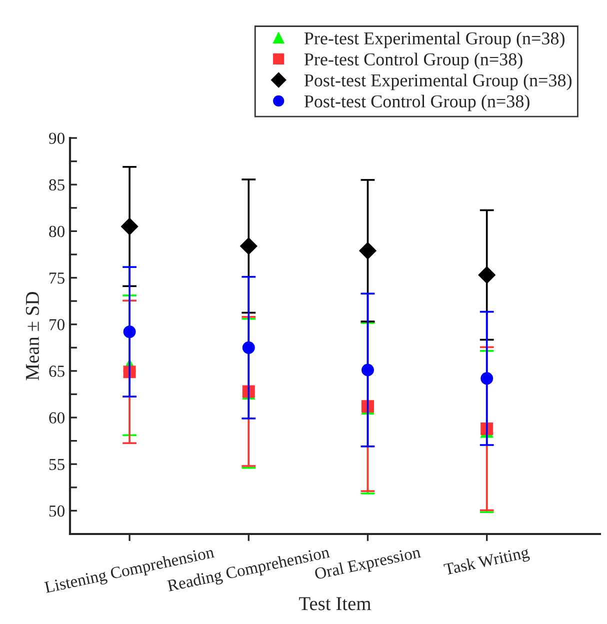 The image size is (607, 624). I want to click on y-tick-label: 90, so click(57, 138).